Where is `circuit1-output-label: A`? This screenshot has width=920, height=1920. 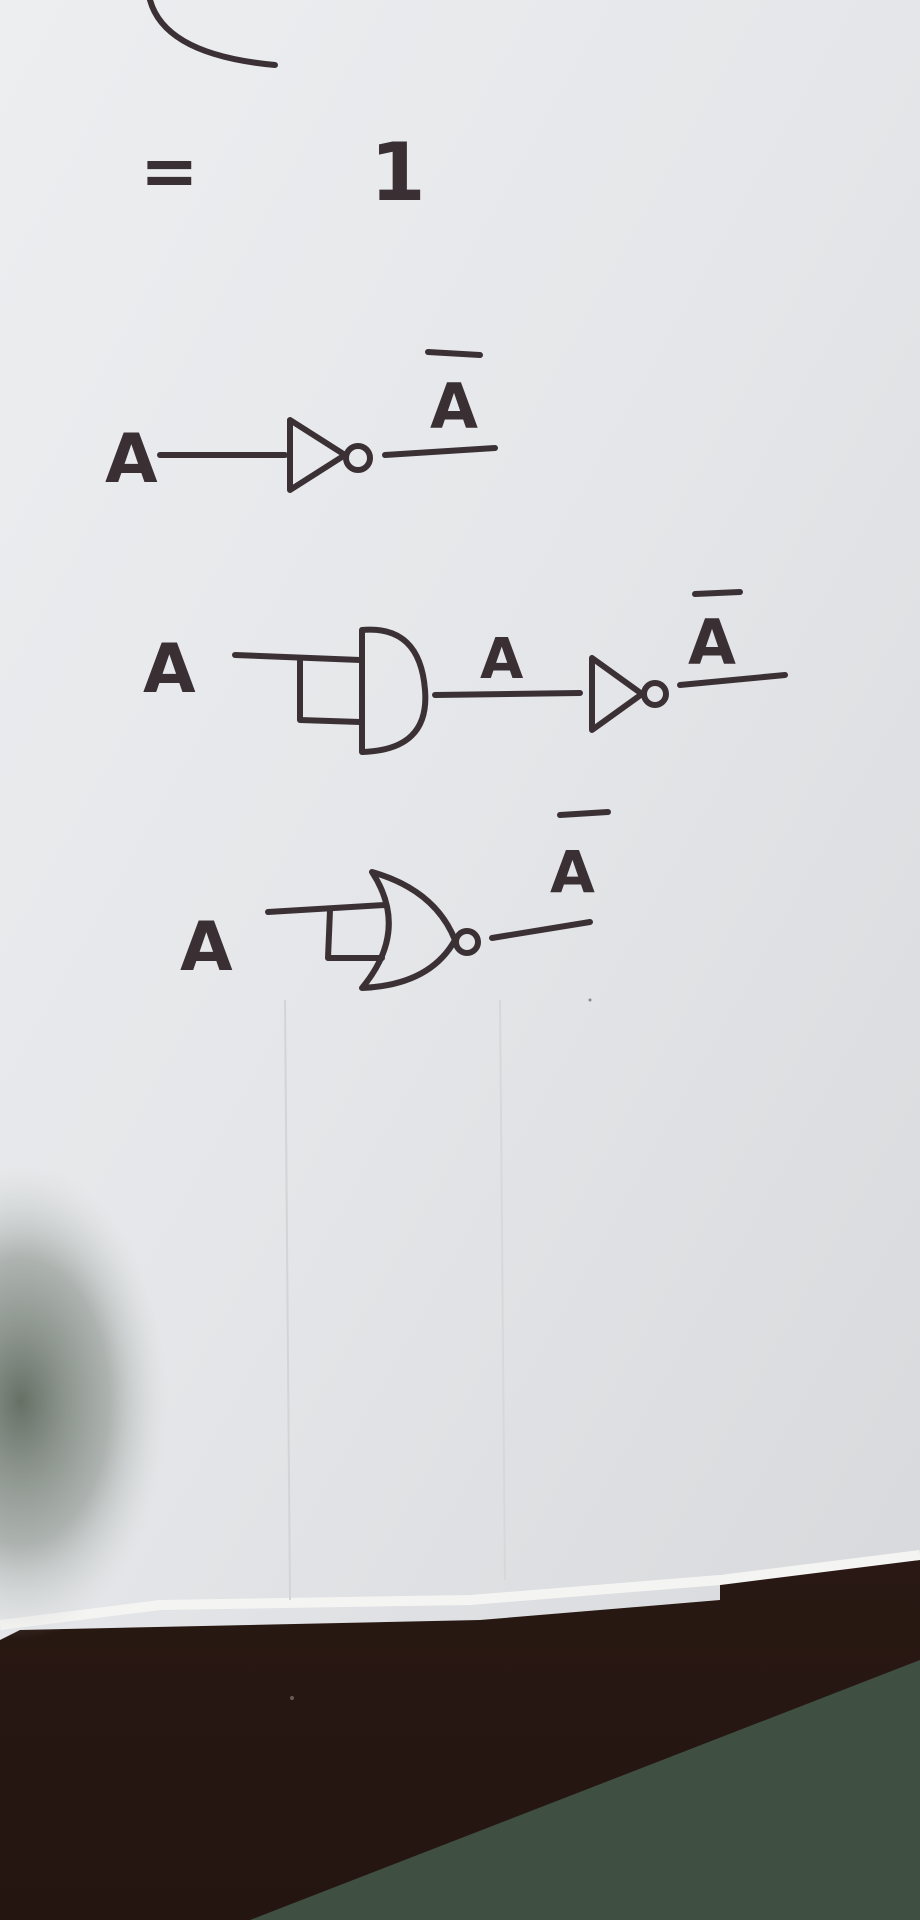 circuit1-output-label: A is located at coordinates (454, 406).